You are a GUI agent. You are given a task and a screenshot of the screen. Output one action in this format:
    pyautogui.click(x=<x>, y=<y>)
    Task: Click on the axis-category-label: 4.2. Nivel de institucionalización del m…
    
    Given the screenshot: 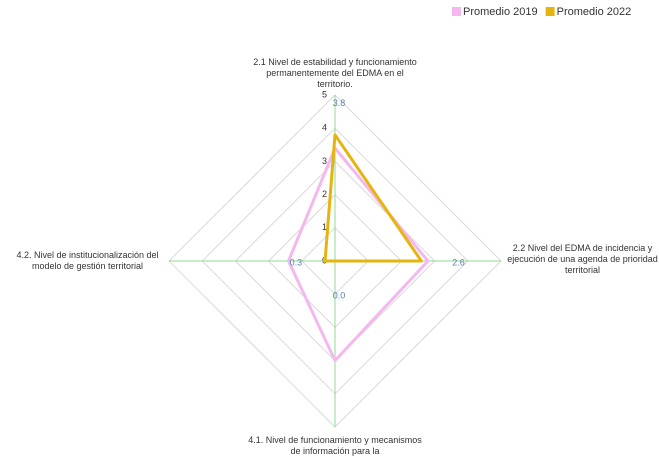 What is the action you would take?
    pyautogui.click(x=87, y=260)
    